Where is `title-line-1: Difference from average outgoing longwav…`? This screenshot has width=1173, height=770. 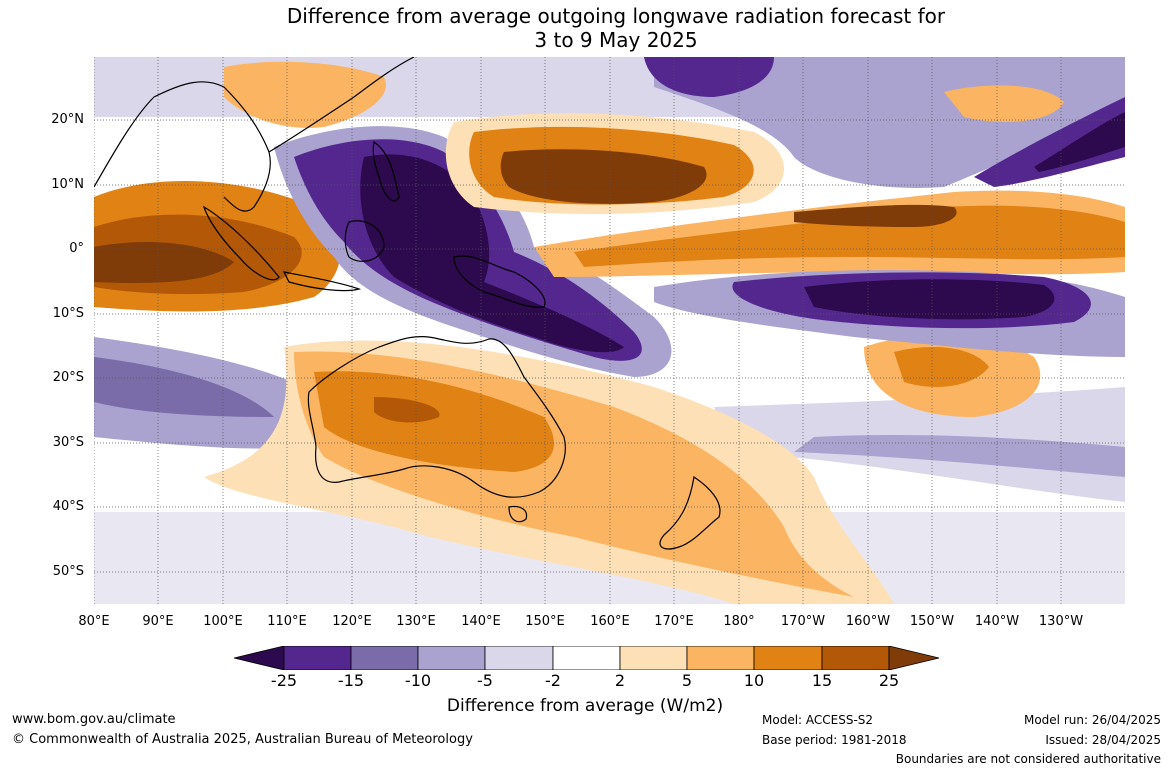
title-line-1: Difference from average outgoing longwav… is located at coordinates (616, 16).